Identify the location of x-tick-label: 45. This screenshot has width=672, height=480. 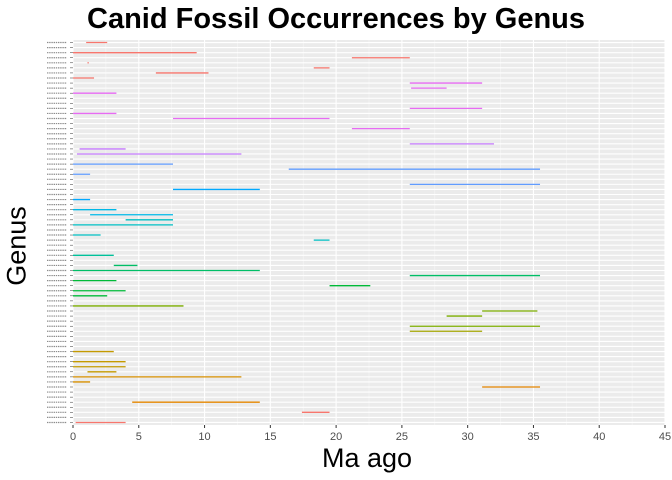
(665, 437).